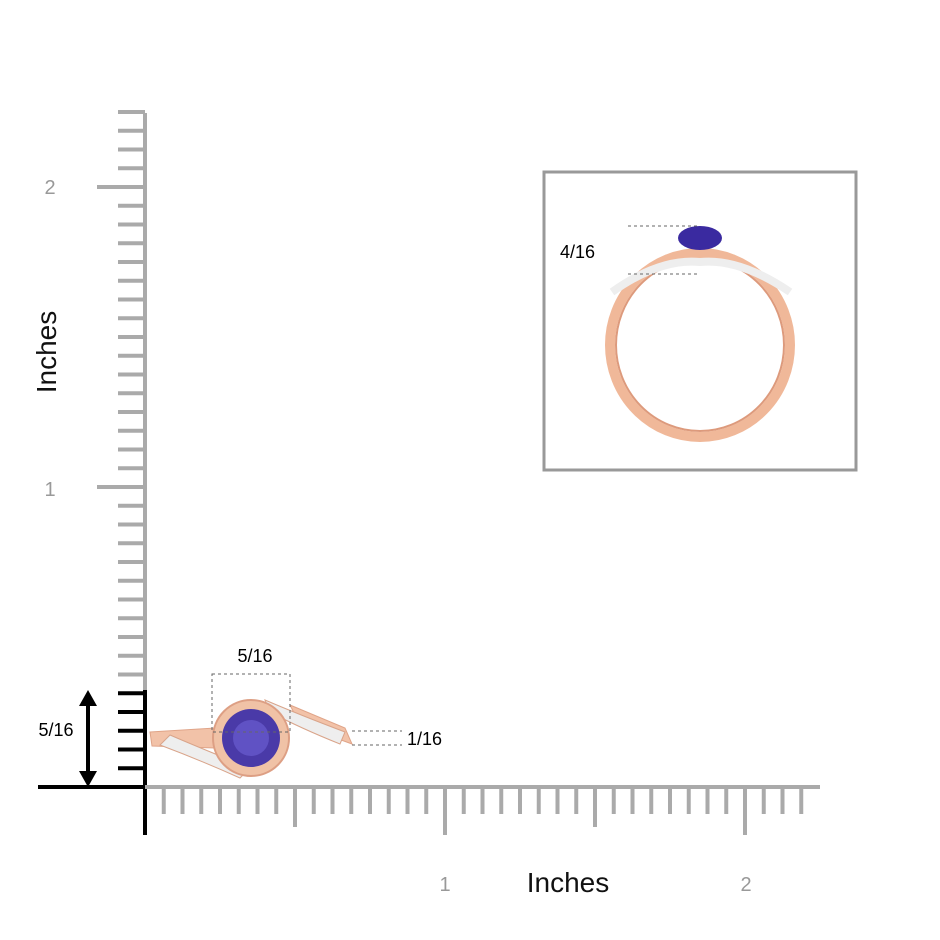 The image size is (940, 940). What do you see at coordinates (444, 885) in the screenshot?
I see `x-tick-label: 1` at bounding box center [444, 885].